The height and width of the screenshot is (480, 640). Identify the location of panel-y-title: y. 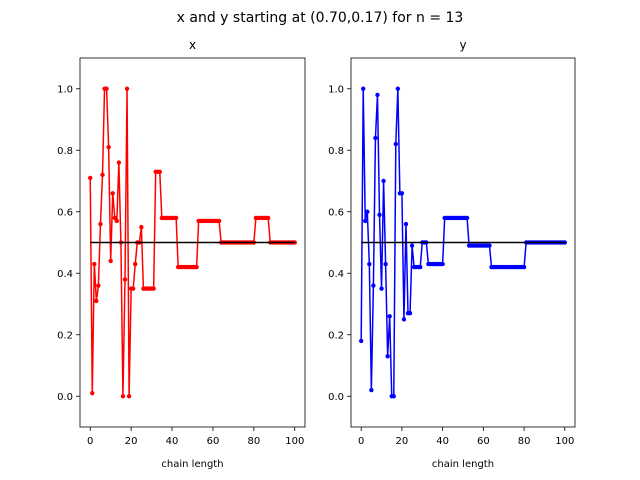
(462, 45).